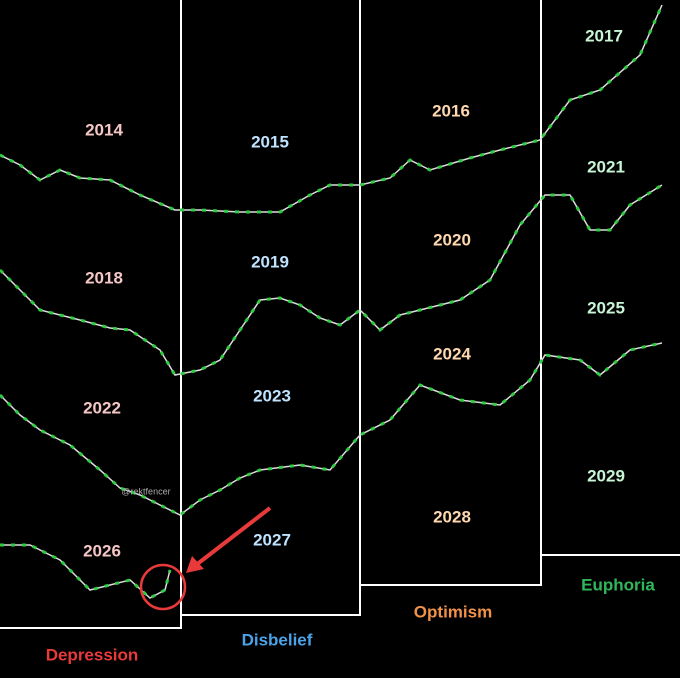 The height and width of the screenshot is (678, 680). Describe the element at coordinates (604, 35) in the screenshot. I see `year-label: 2017` at that location.